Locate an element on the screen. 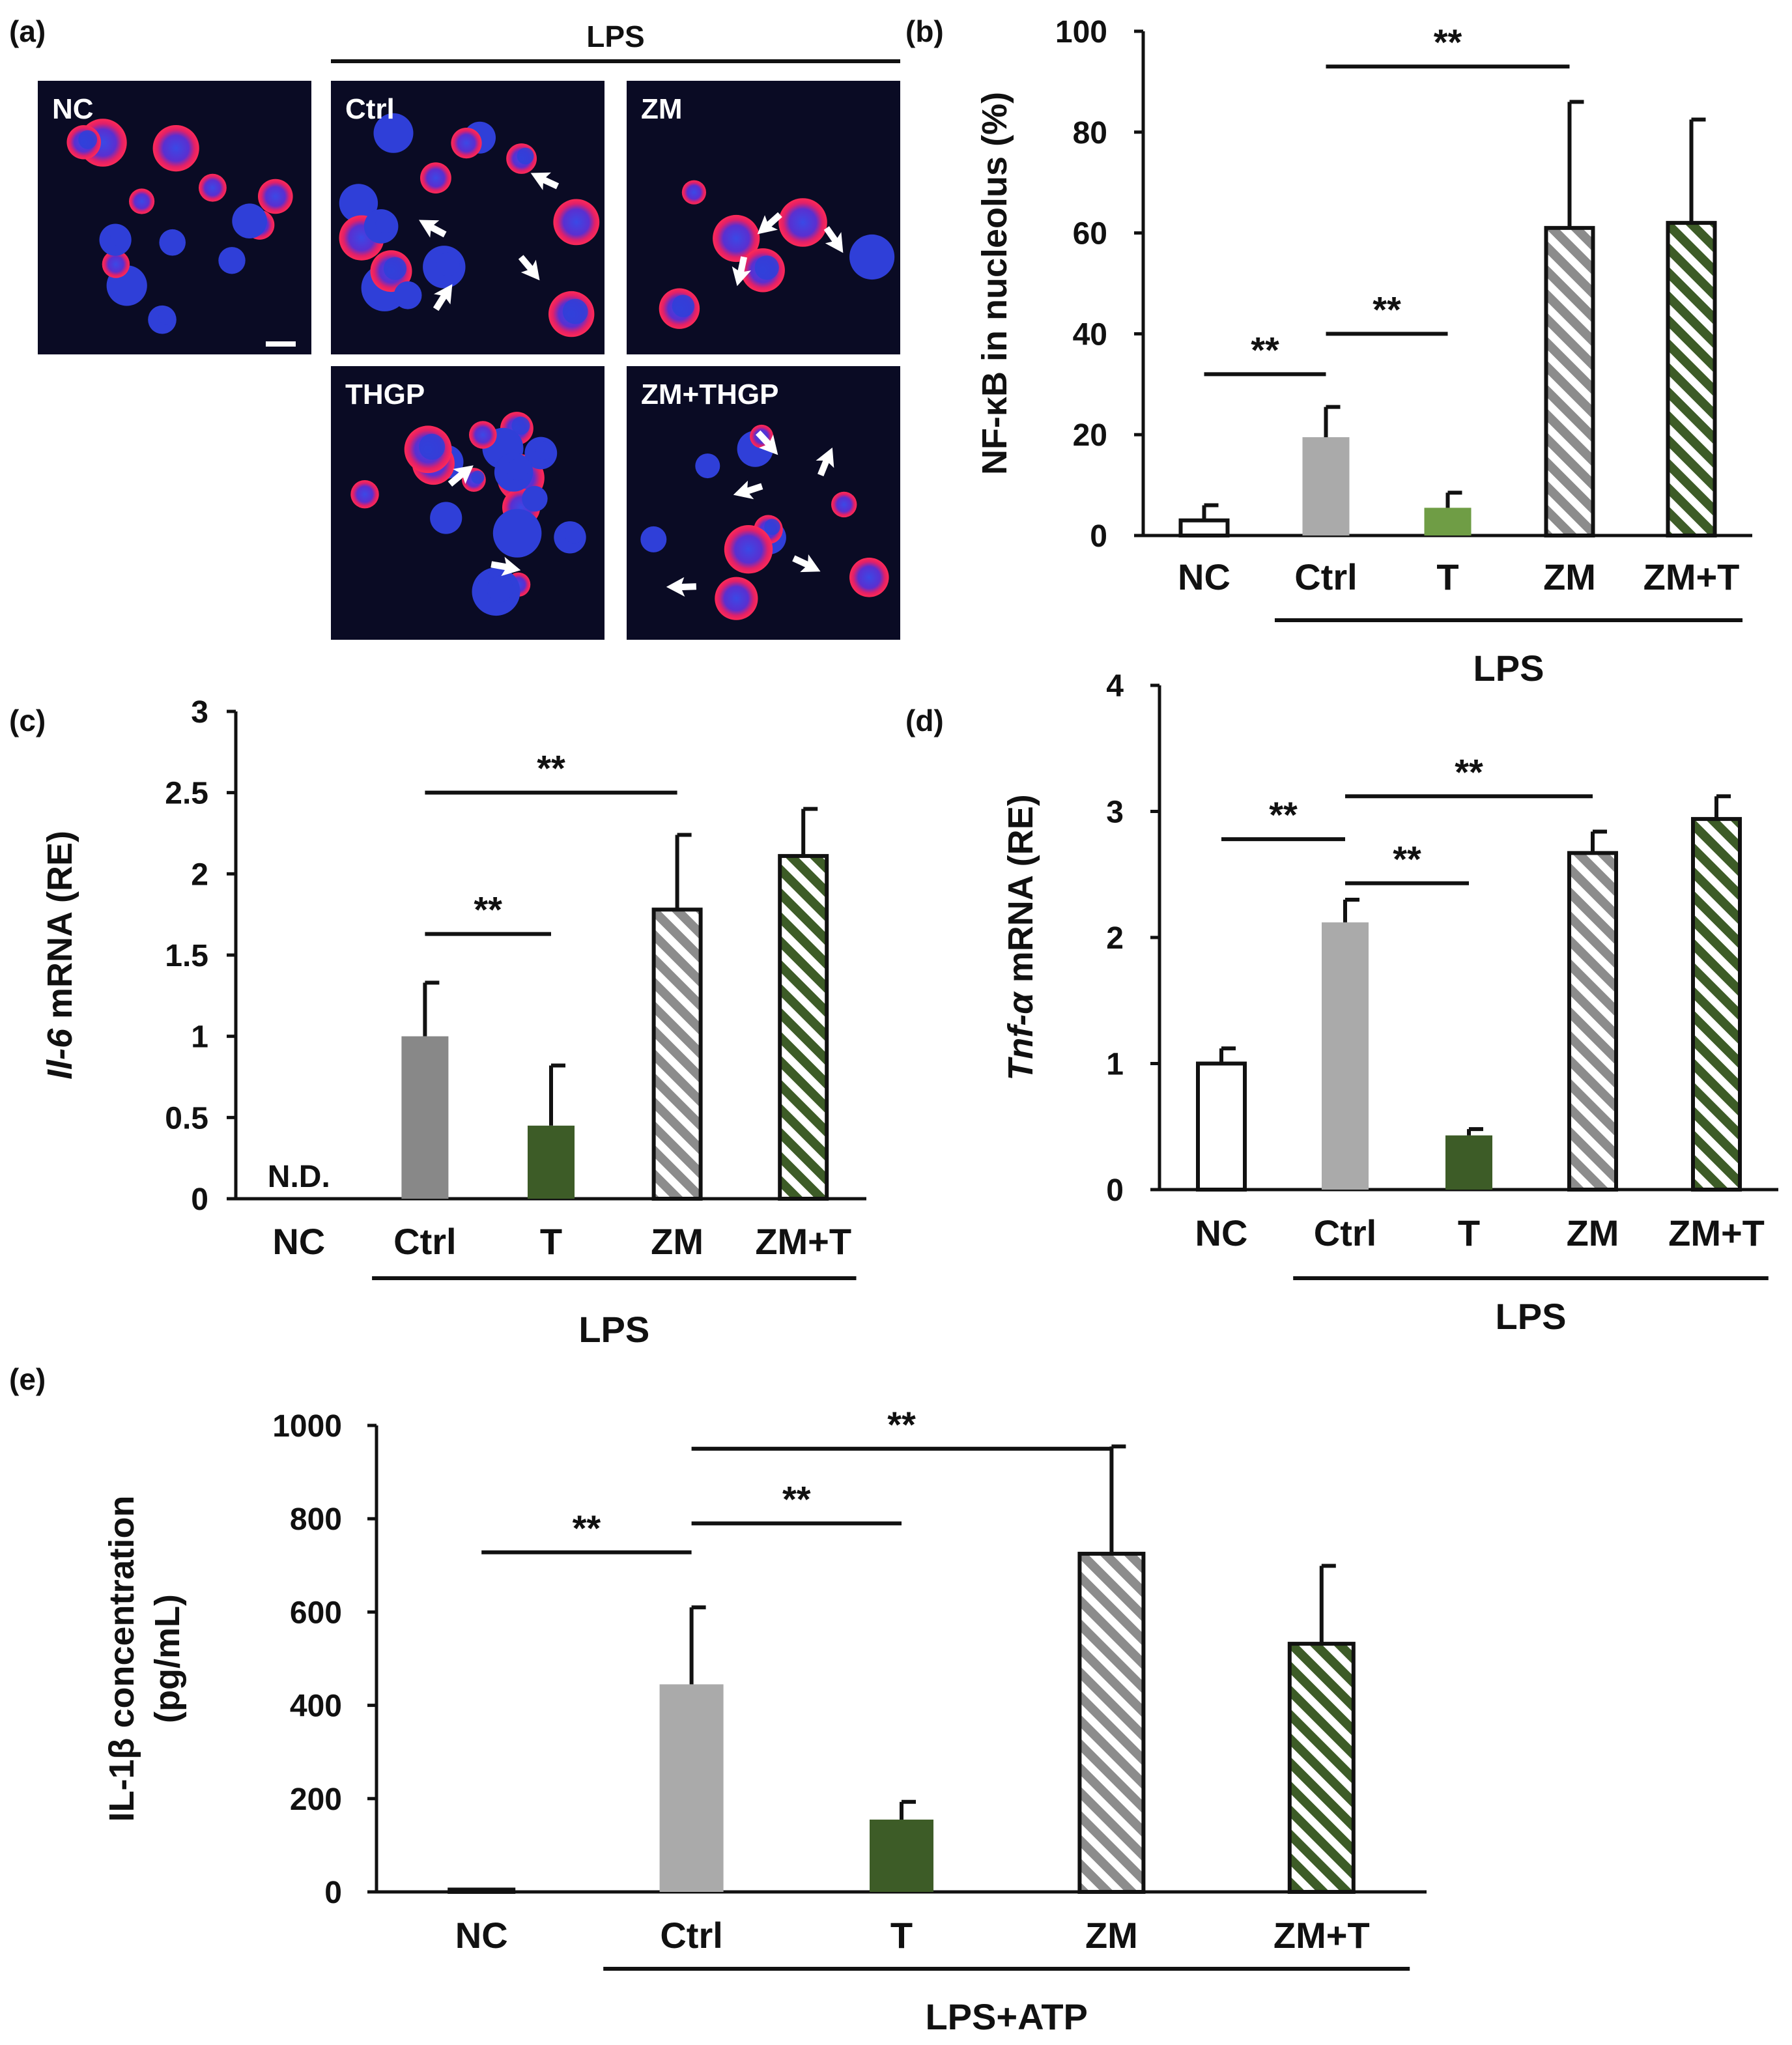  micrograph-zm-label: ZM is located at coordinates (662, 109).